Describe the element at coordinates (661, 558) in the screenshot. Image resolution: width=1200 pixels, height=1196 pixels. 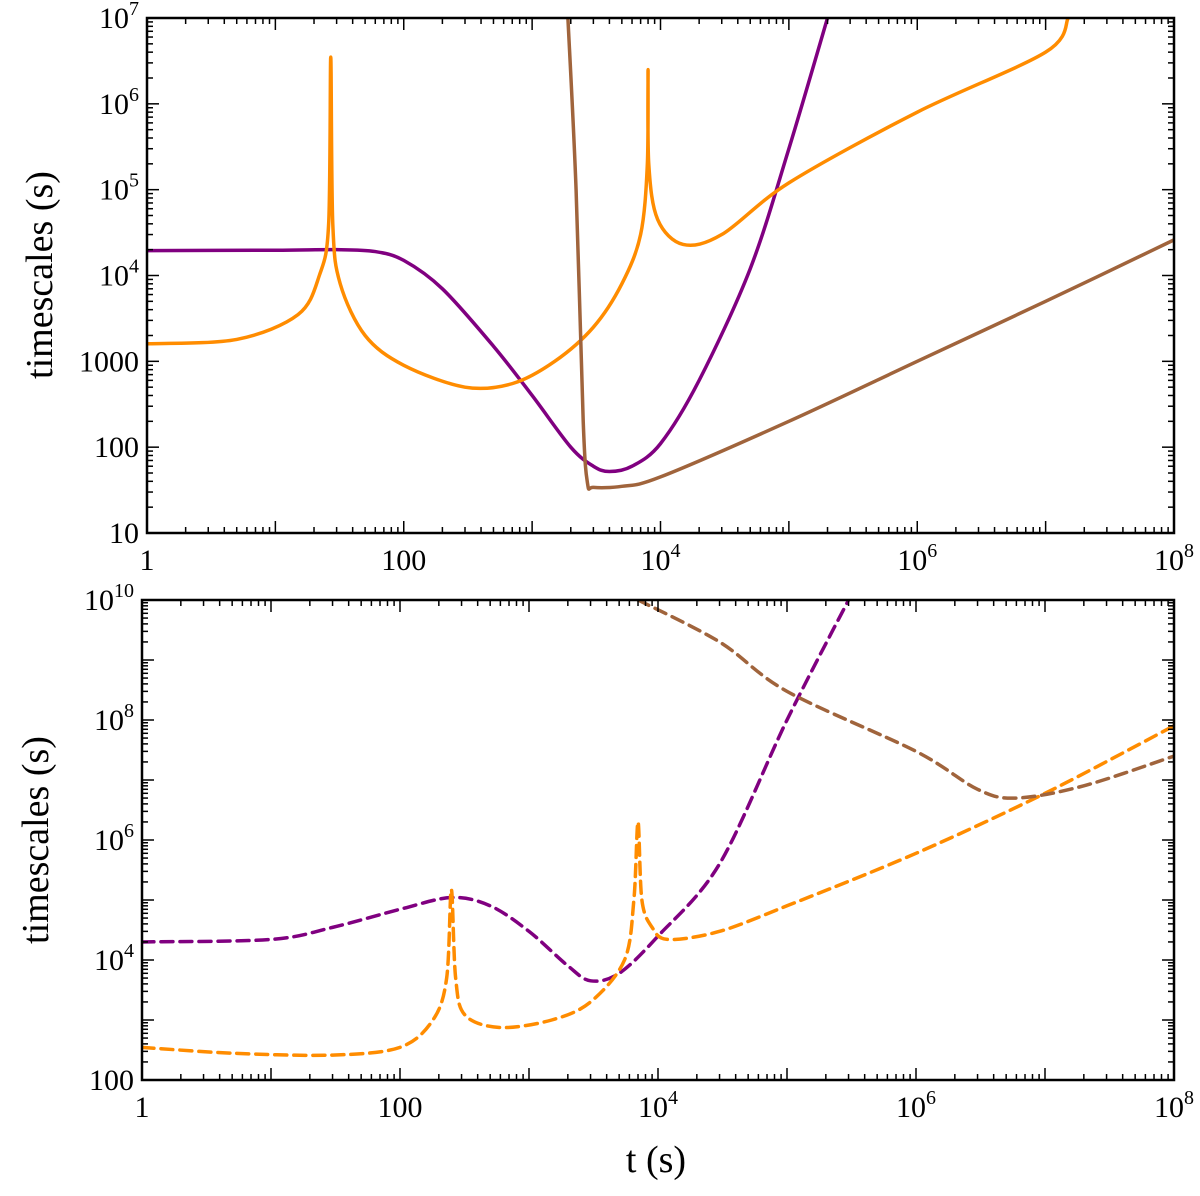
I see `top-x-tick-label: 10⁴` at that location.